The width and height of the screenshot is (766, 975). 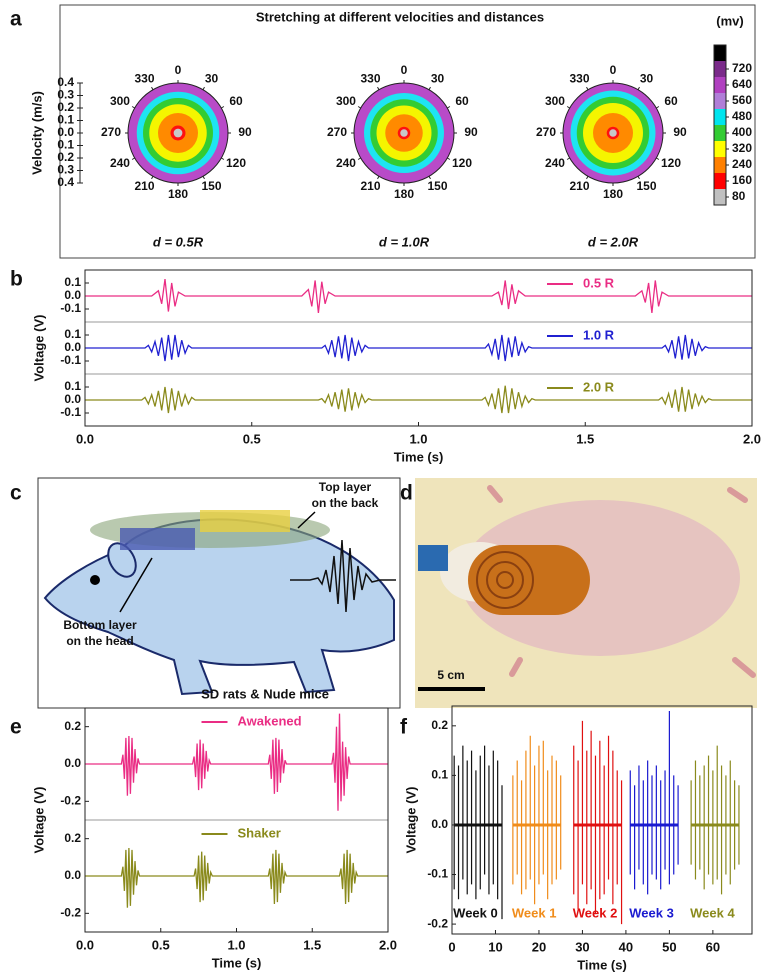 What do you see at coordinates (433, 558) in the screenshot?
I see `tube` at bounding box center [433, 558].